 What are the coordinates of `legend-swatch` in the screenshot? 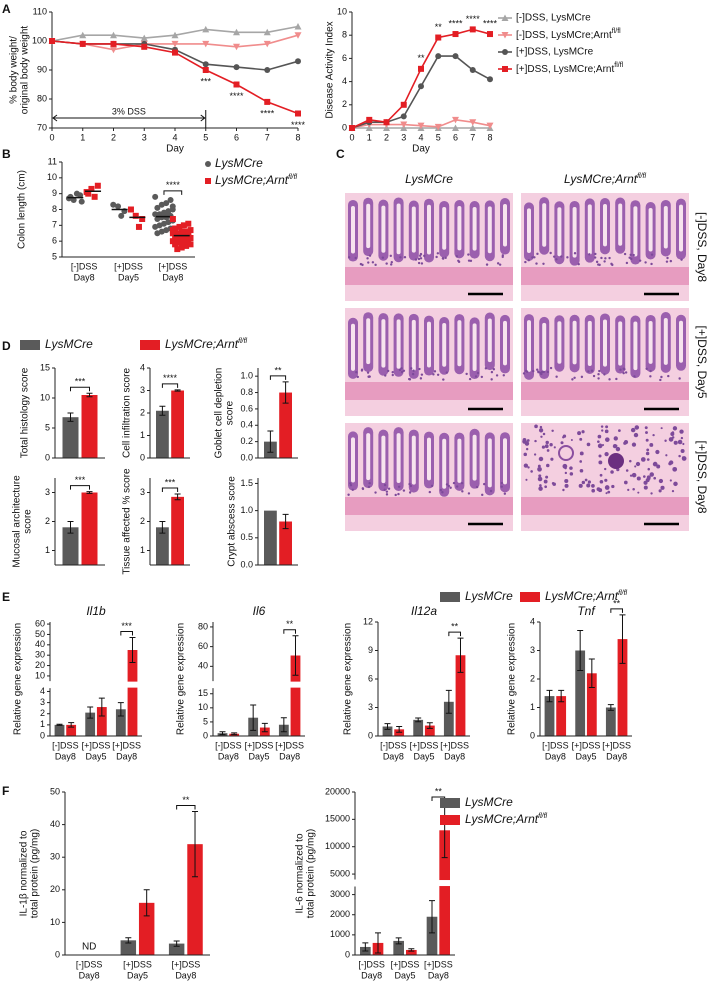 It's located at (450, 597).